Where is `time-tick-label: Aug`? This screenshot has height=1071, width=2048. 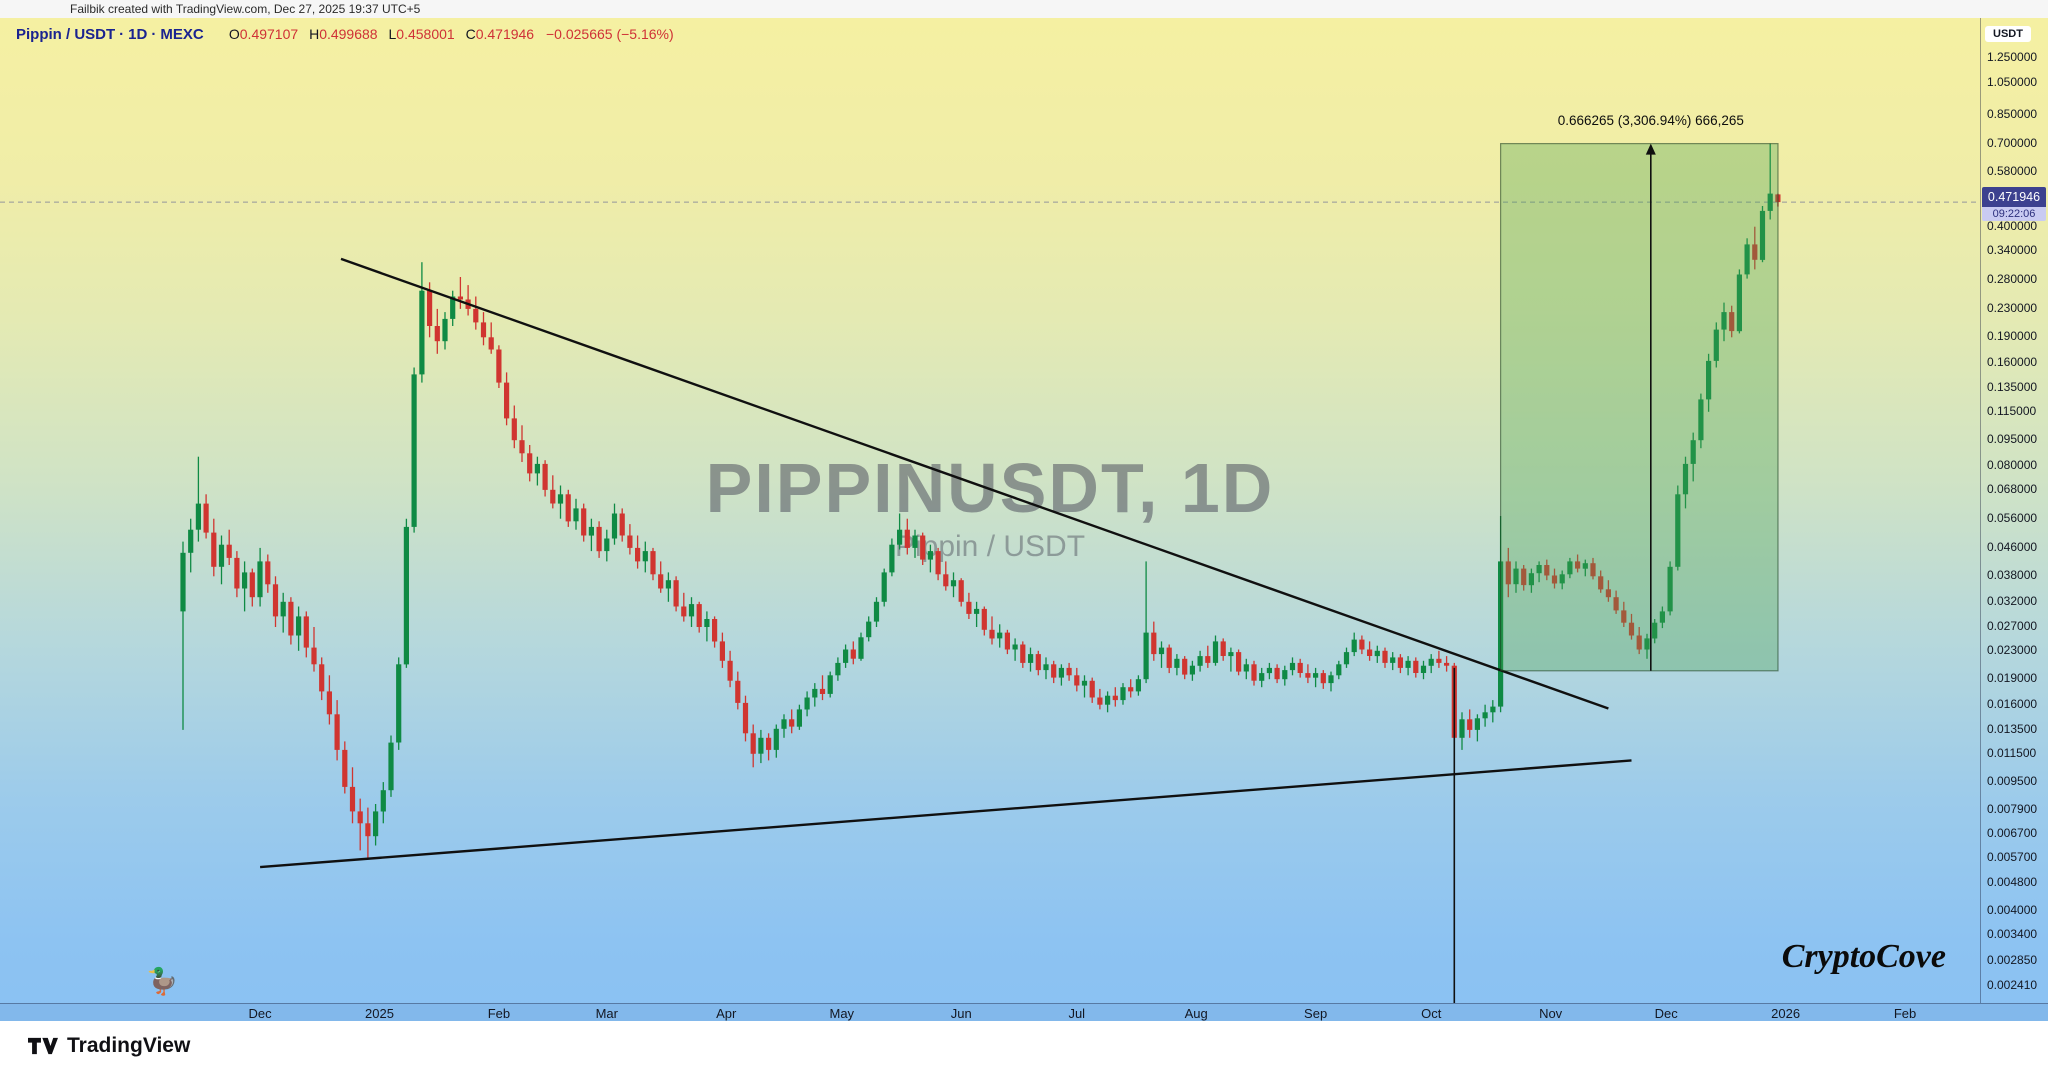
time-tick-label: Aug is located at coordinates (1196, 1013).